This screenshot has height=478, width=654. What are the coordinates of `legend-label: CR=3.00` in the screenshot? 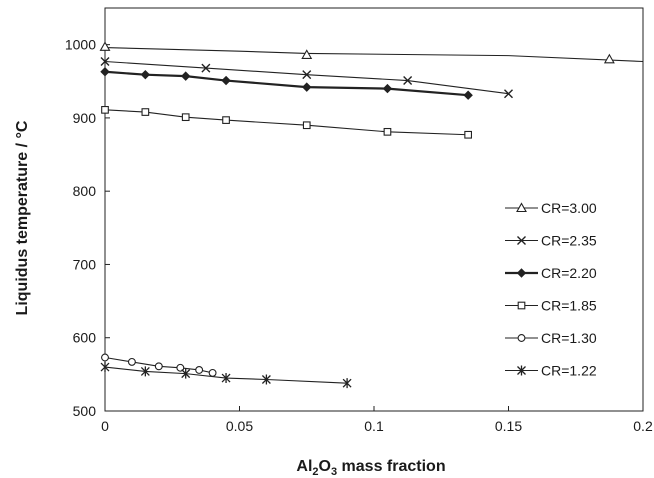 It's located at (569, 208).